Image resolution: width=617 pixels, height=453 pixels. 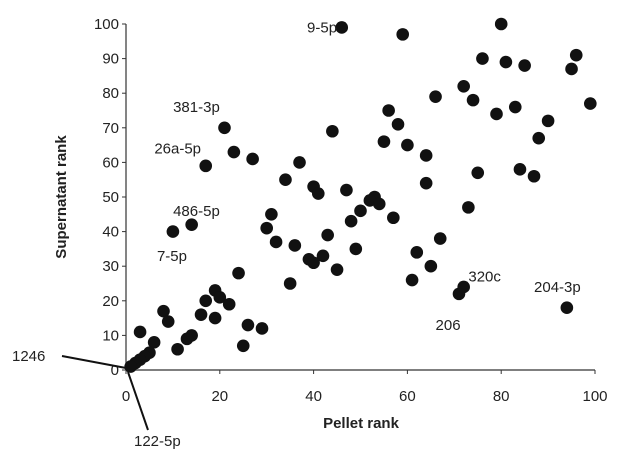 What do you see at coordinates (196, 211) in the screenshot?
I see `point-label: 486-5p` at bounding box center [196, 211].